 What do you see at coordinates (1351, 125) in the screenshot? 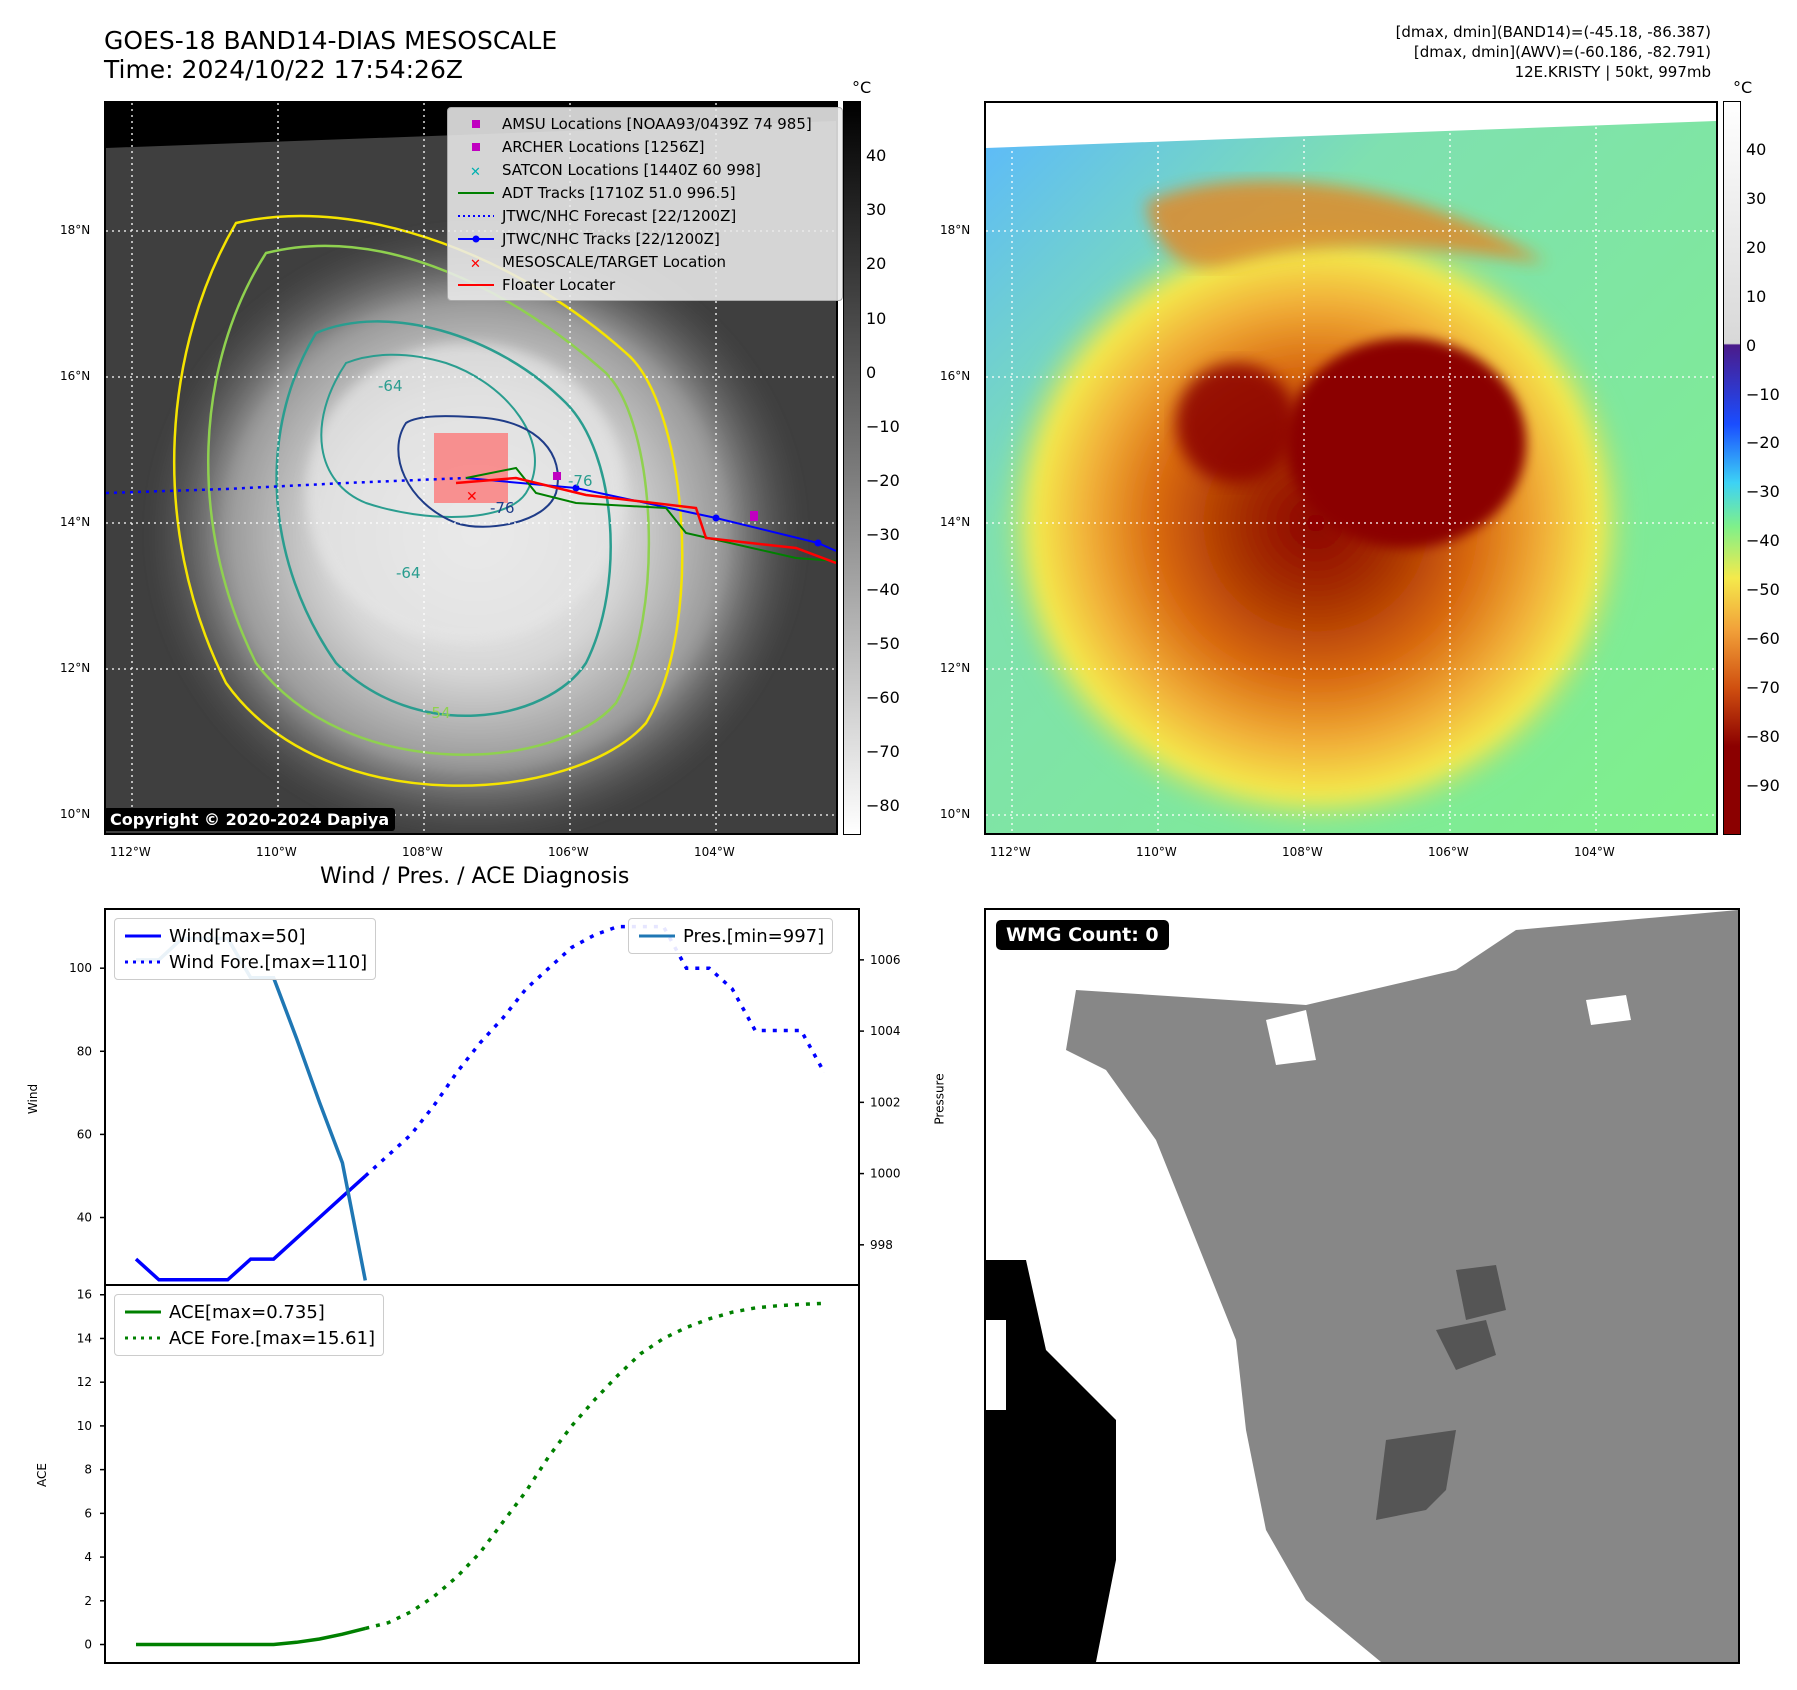
I see `awv-no-data-strip` at bounding box center [1351, 125].